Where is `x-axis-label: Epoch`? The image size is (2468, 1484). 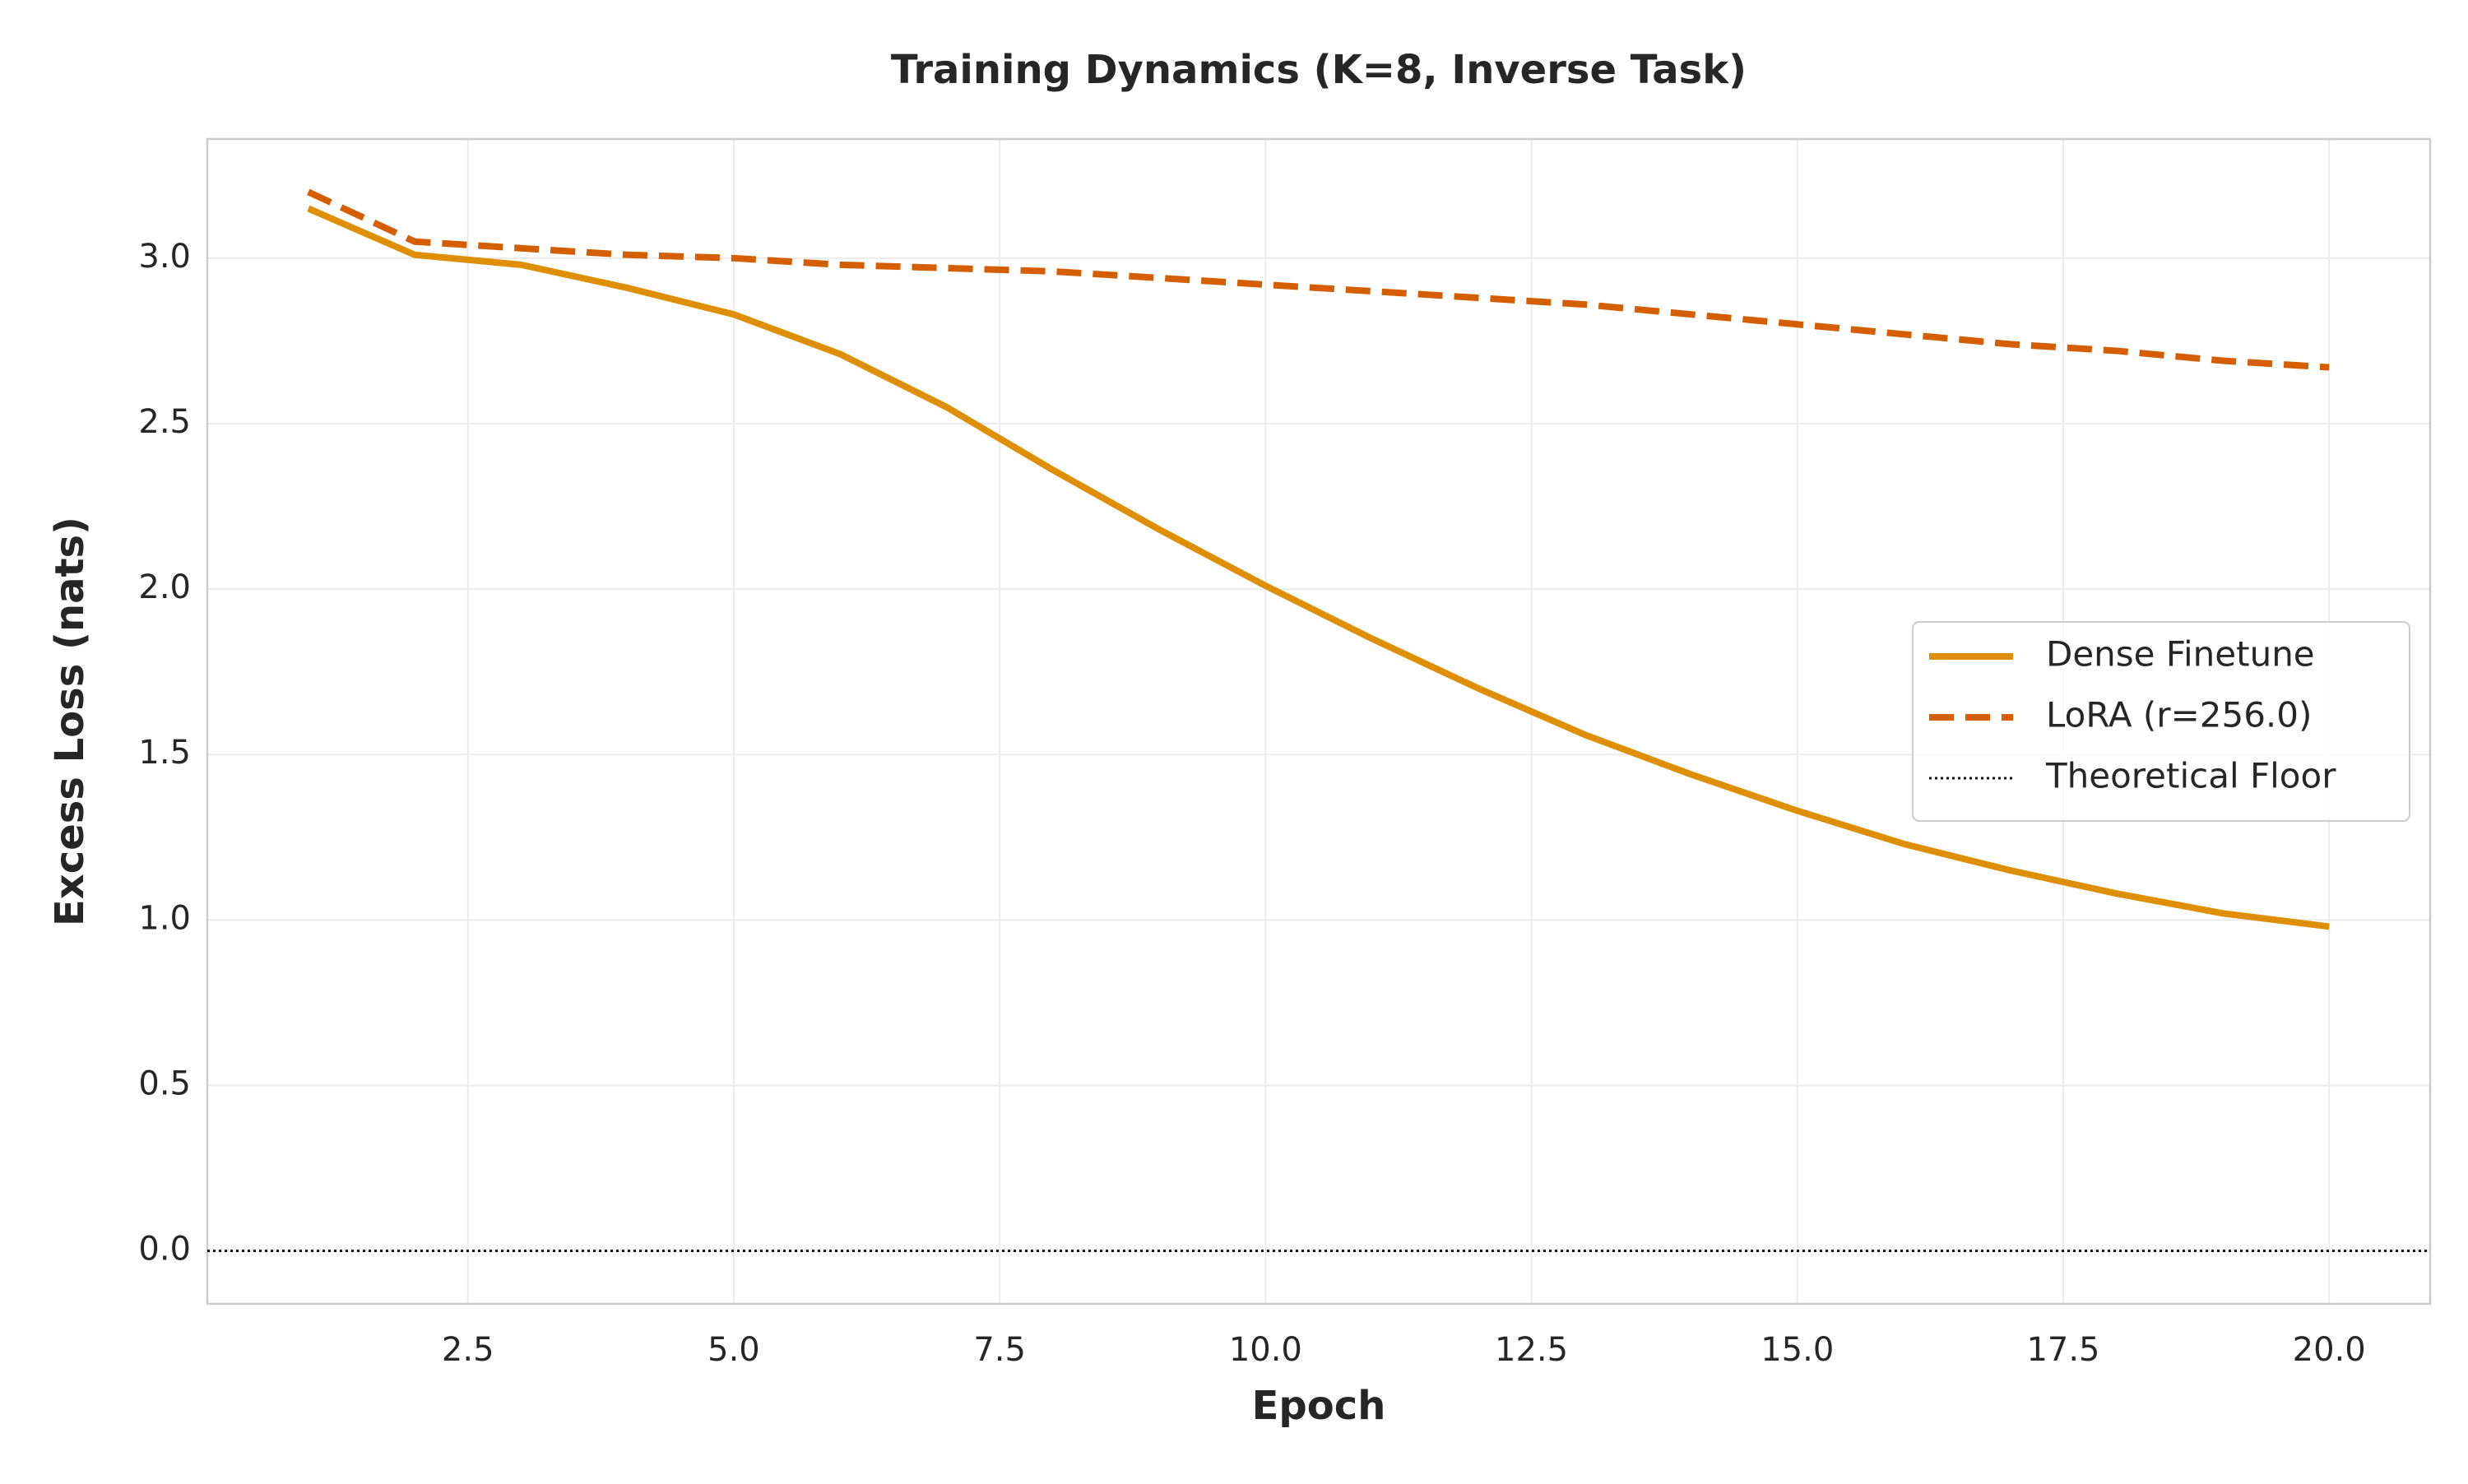 x-axis-label: Epoch is located at coordinates (1319, 1406).